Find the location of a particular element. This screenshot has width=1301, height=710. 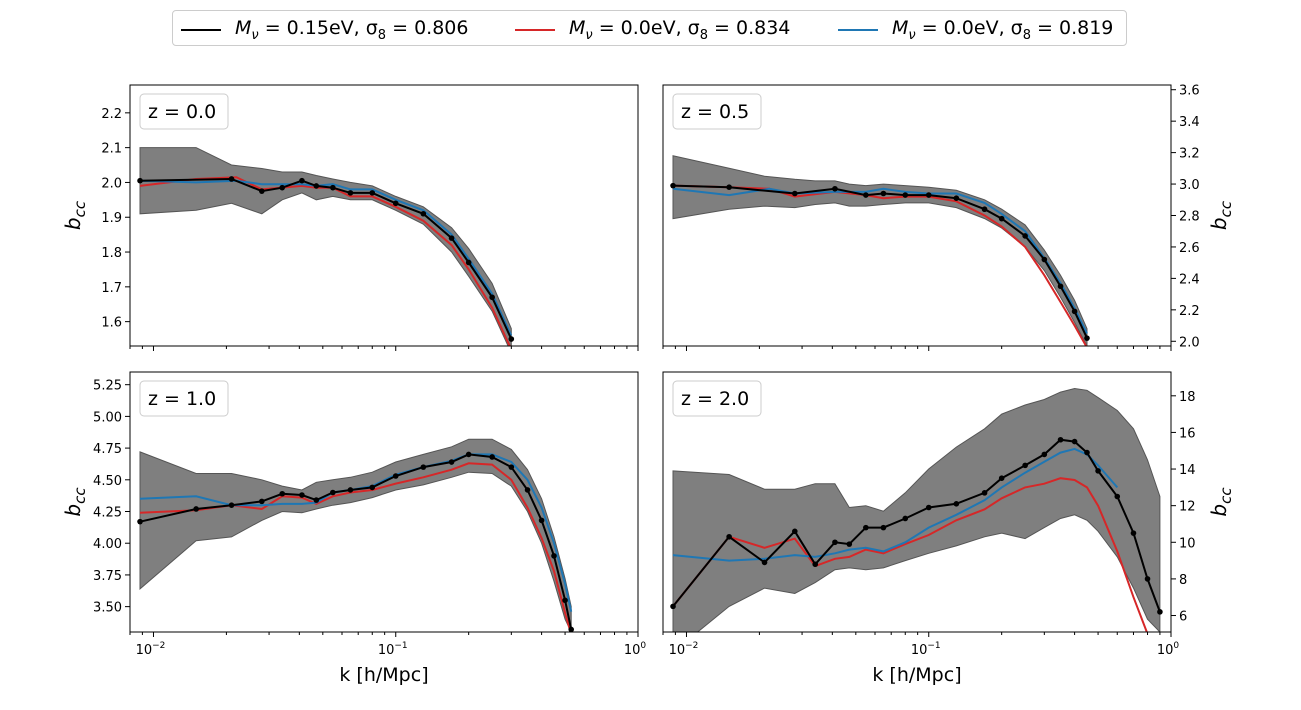

y-tick-label: 2.2 is located at coordinates (1189, 311).